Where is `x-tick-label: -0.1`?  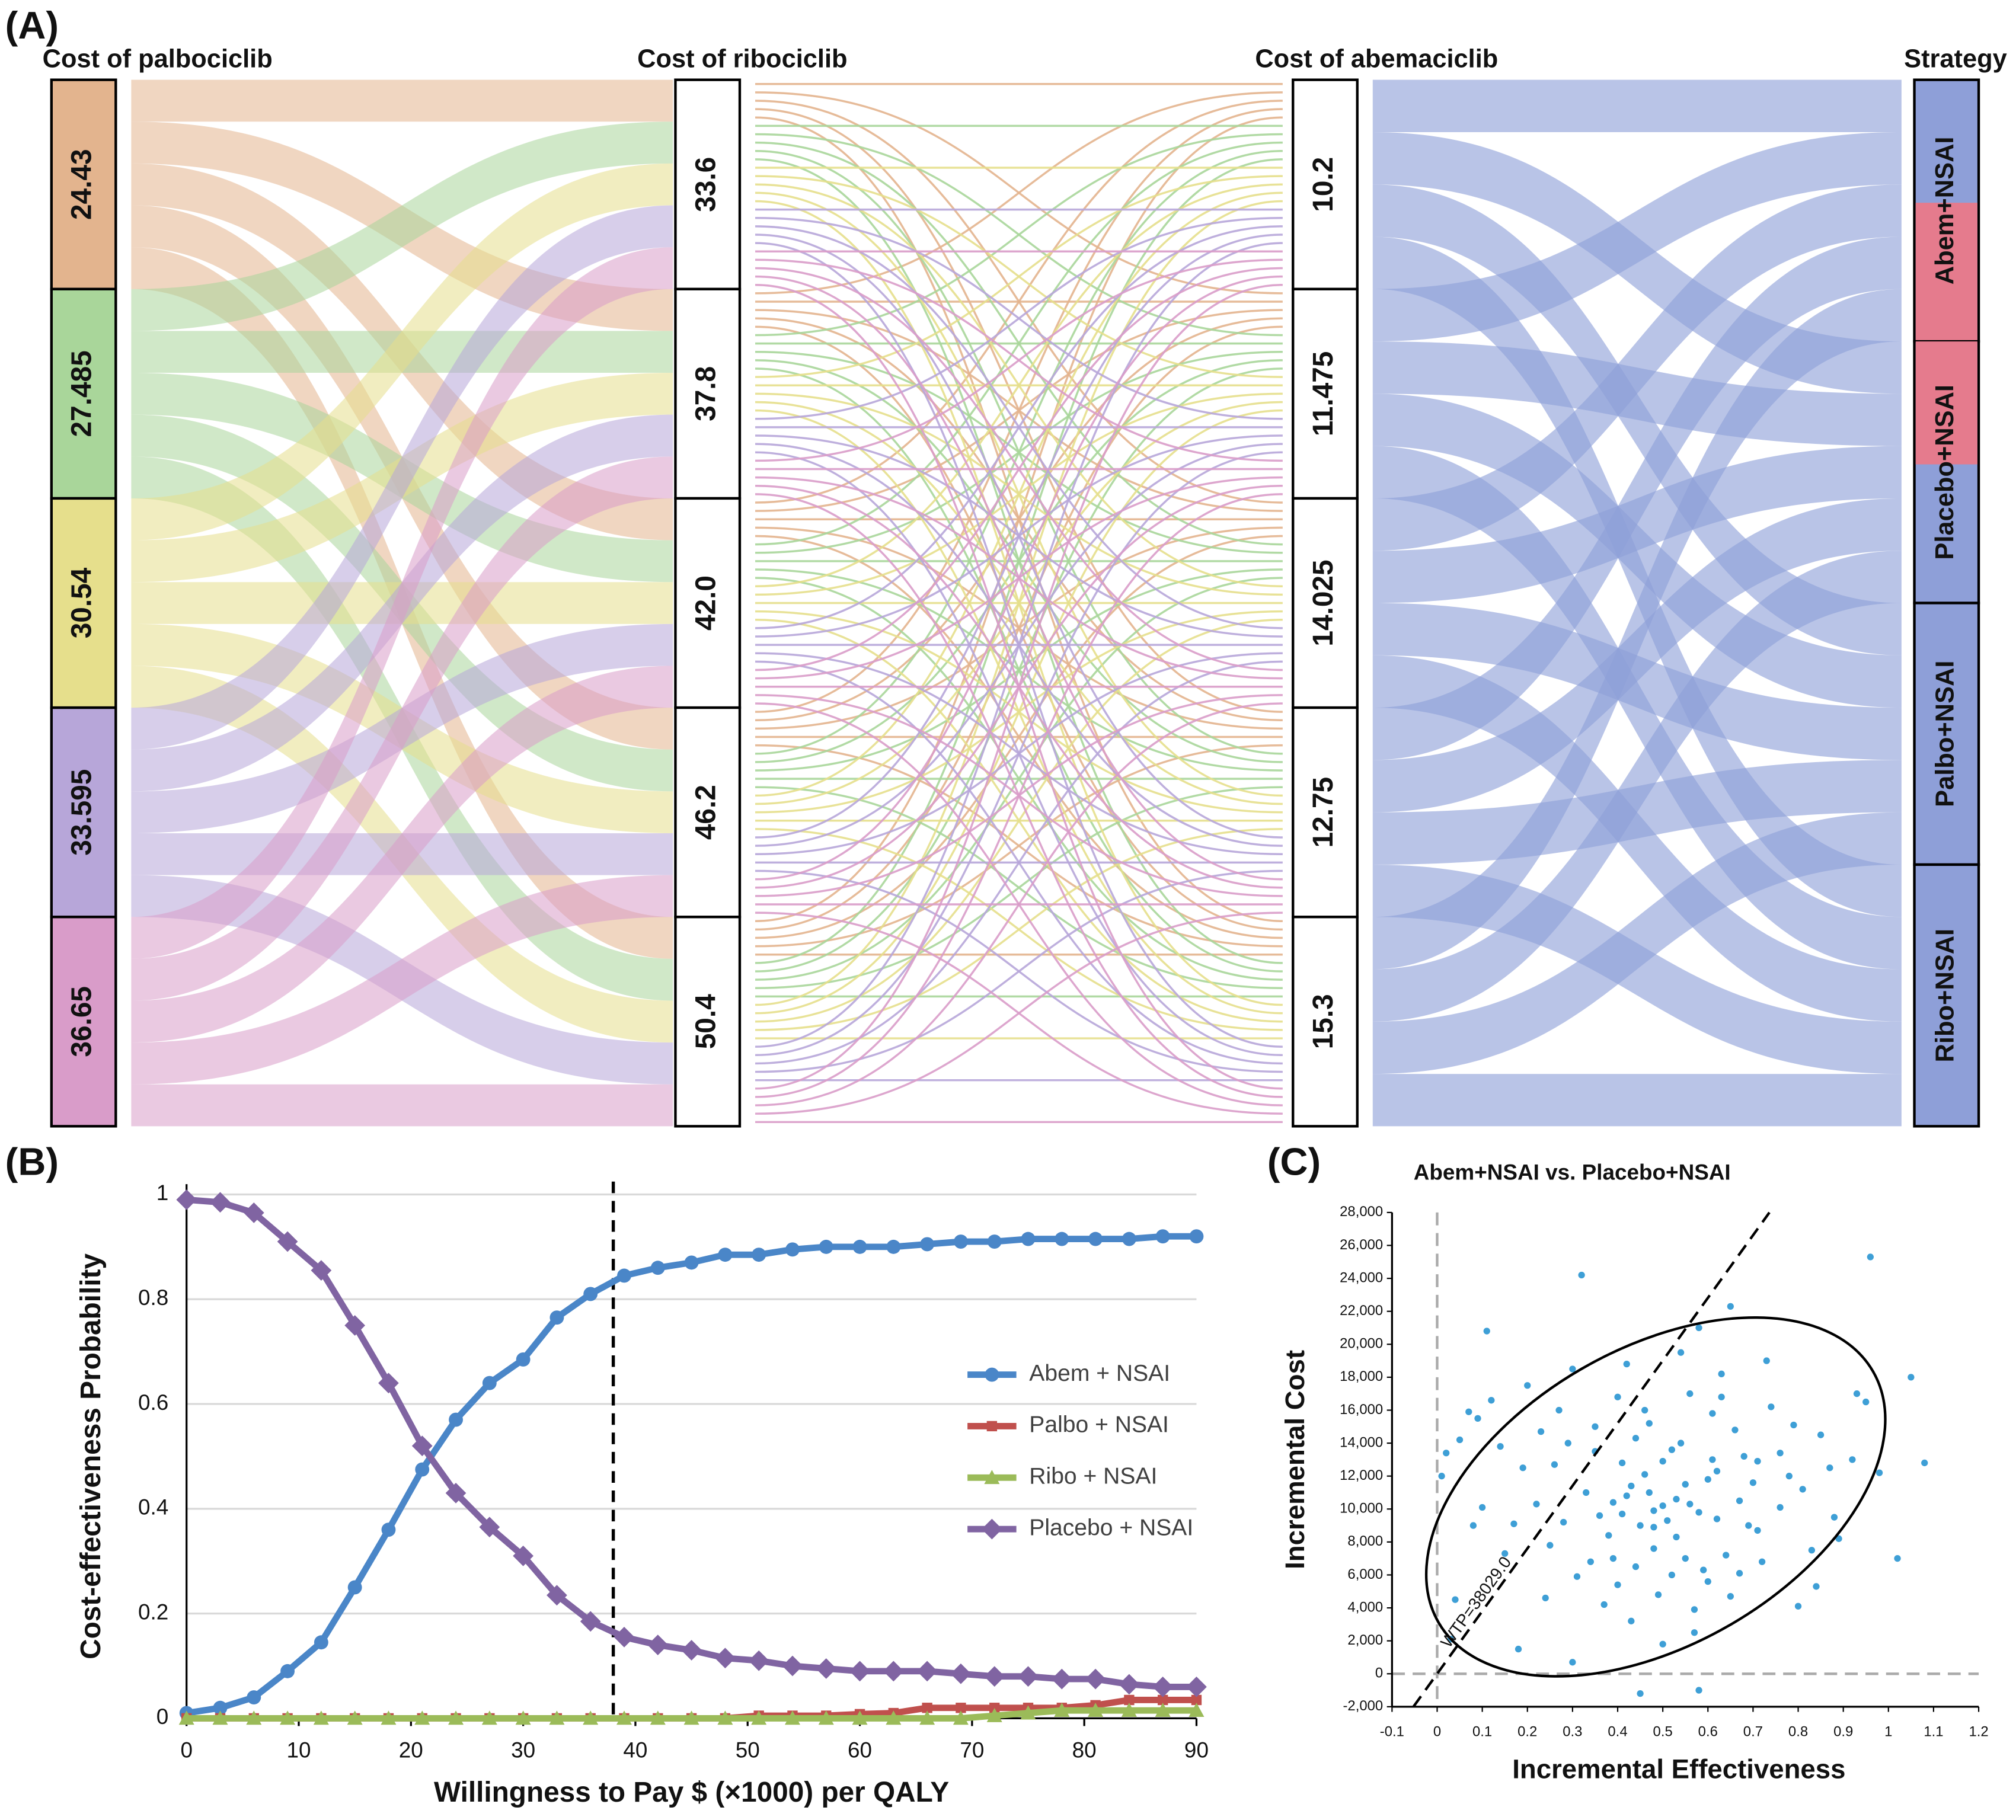
x-tick-label: -0.1 is located at coordinates (1392, 1732).